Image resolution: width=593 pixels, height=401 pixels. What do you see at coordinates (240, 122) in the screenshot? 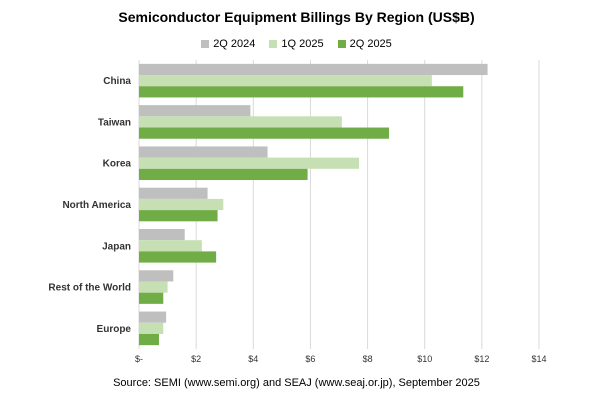
I see `bar-taiwan-1q-2025` at bounding box center [240, 122].